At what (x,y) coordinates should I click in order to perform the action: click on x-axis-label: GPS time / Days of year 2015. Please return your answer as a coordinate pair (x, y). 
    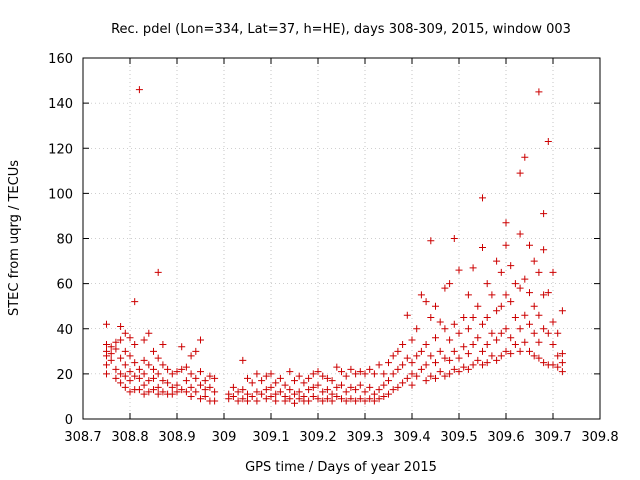
    Looking at the image, I should click on (341, 467).